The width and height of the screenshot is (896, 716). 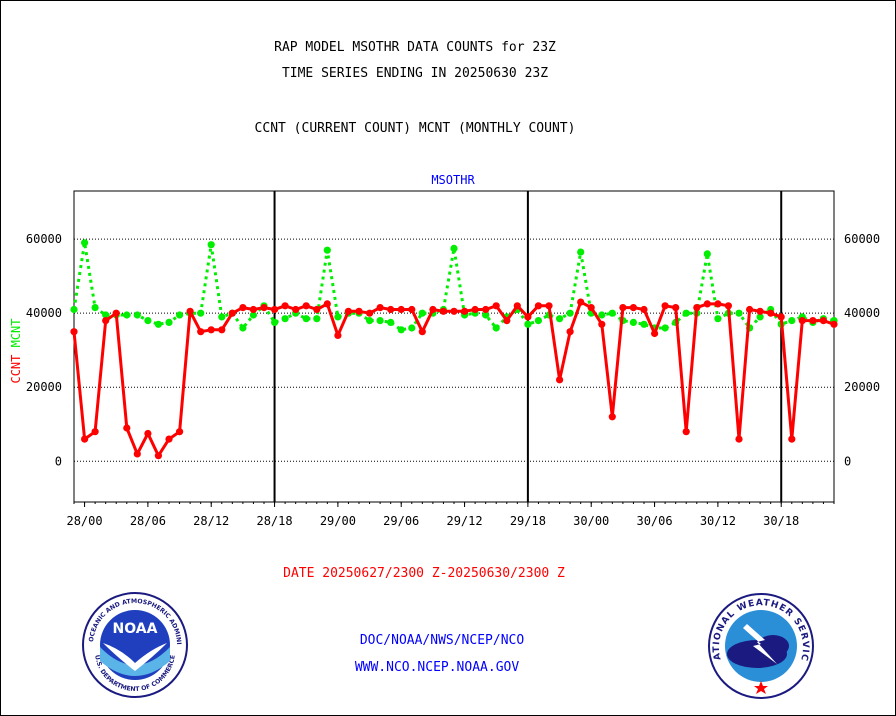 What do you see at coordinates (781, 521) in the screenshot?
I see `x-tick-label: 30/18` at bounding box center [781, 521].